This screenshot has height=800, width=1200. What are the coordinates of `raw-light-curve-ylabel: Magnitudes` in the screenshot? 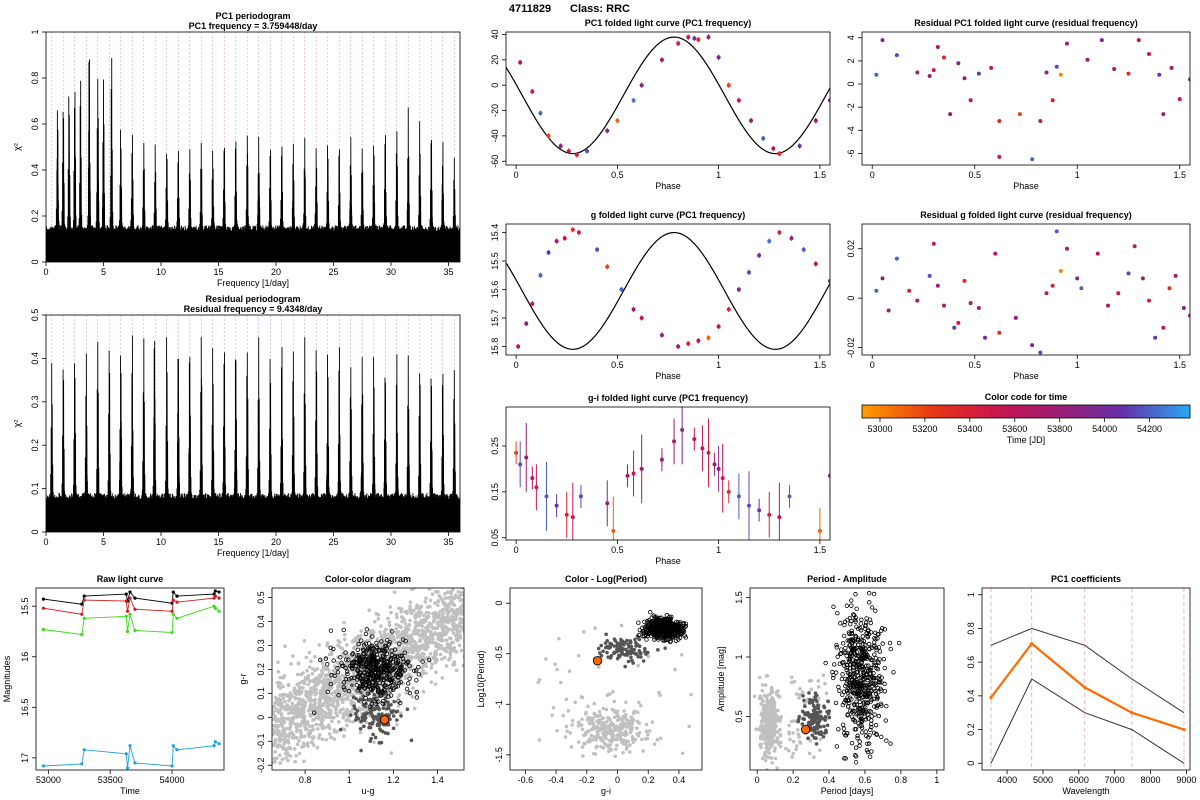 It's located at (7, 678).